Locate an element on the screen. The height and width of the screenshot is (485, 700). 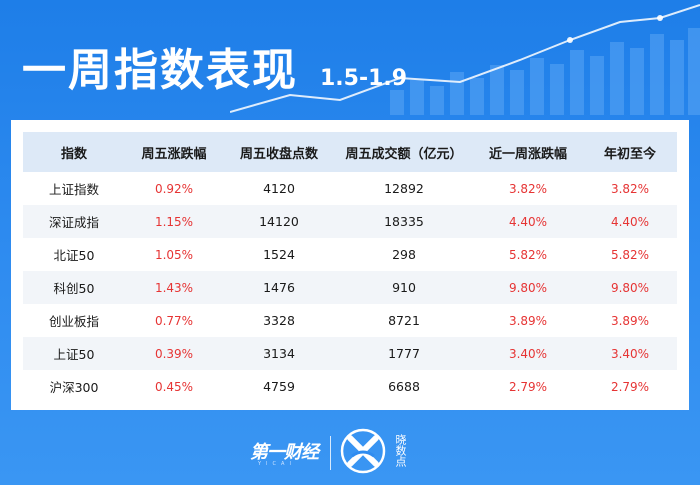
cell-fri-turnover: 12892 is located at coordinates (404, 188).